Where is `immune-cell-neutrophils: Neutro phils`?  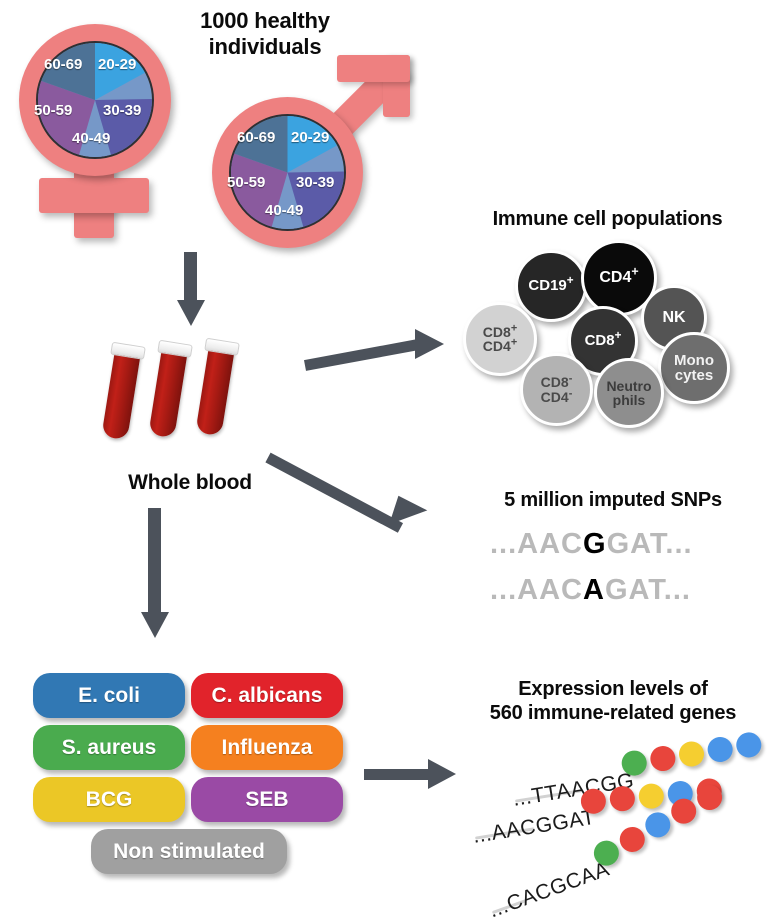
immune-cell-neutrophils: Neutro phils is located at coordinates (629, 393).